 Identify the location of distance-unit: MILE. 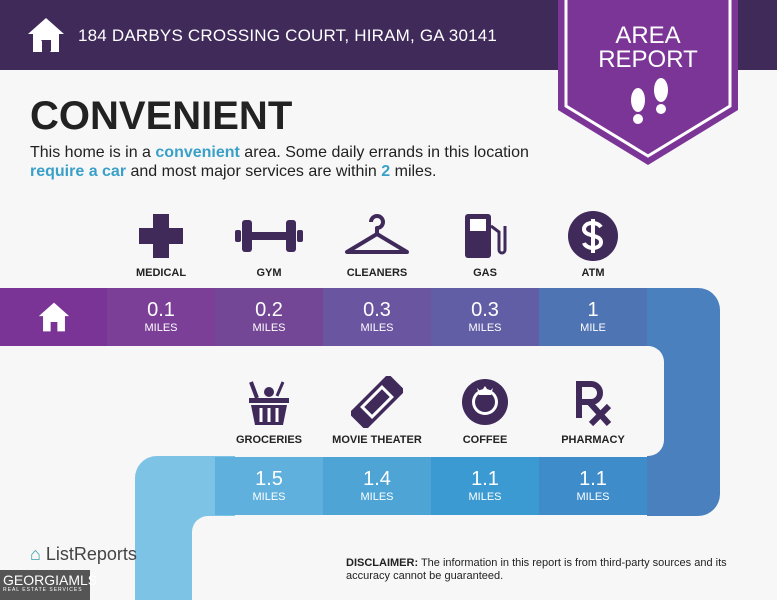
(593, 328).